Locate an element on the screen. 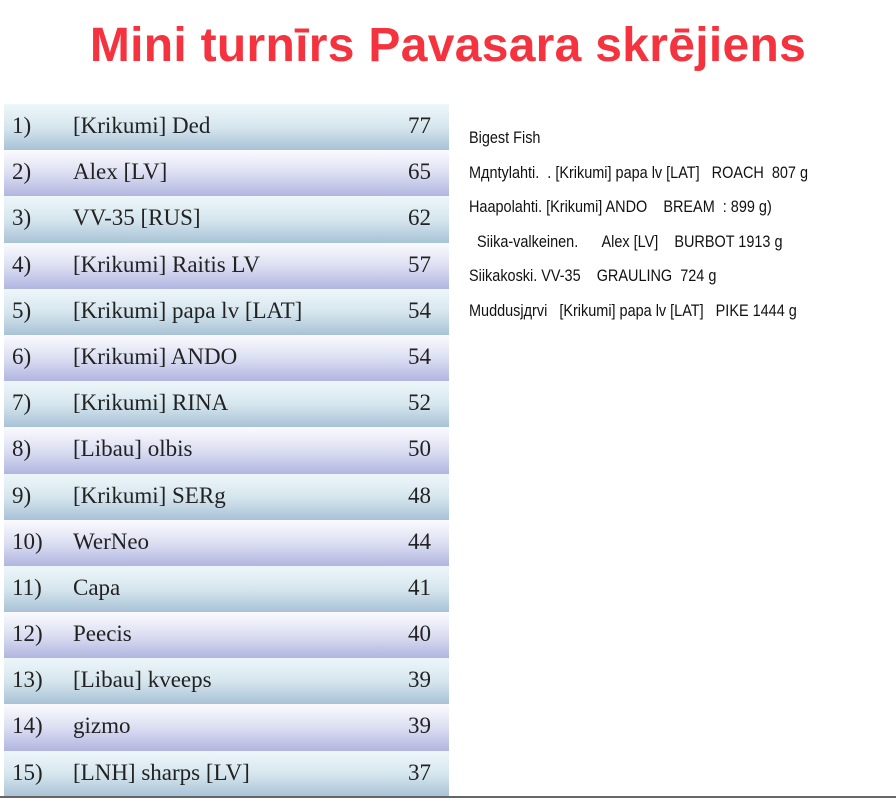 The height and width of the screenshot is (800, 896). row-rank: 10) is located at coordinates (27, 541).